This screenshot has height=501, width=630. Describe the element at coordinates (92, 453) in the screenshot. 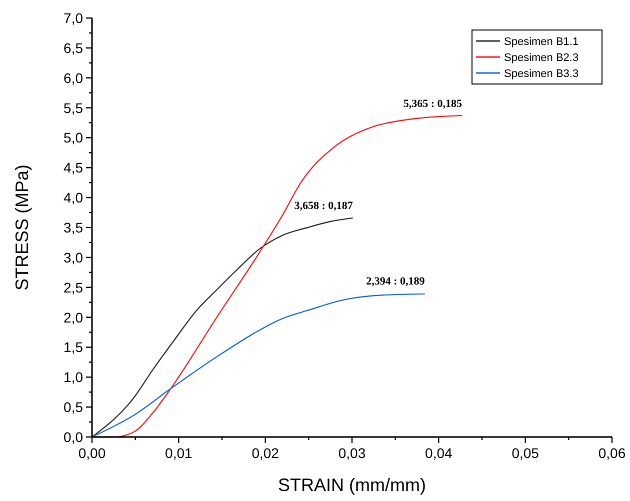

I see `x-tick-label: 0,00` at that location.